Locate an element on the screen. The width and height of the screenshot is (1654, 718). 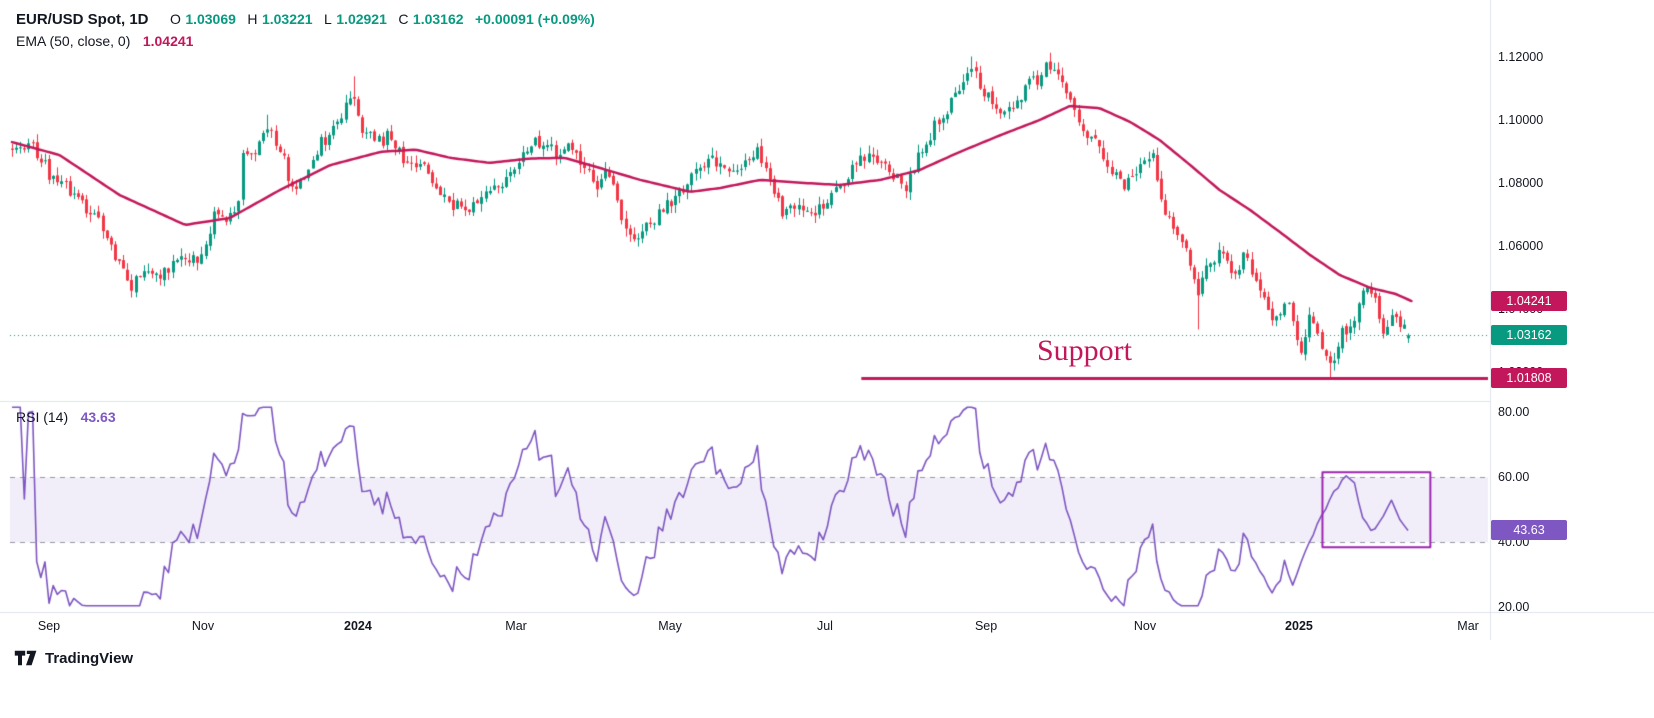
time-scale: Sep Nov 2024 Mar May Jul Sep Nov 2025 Mar is located at coordinates (827, 627).